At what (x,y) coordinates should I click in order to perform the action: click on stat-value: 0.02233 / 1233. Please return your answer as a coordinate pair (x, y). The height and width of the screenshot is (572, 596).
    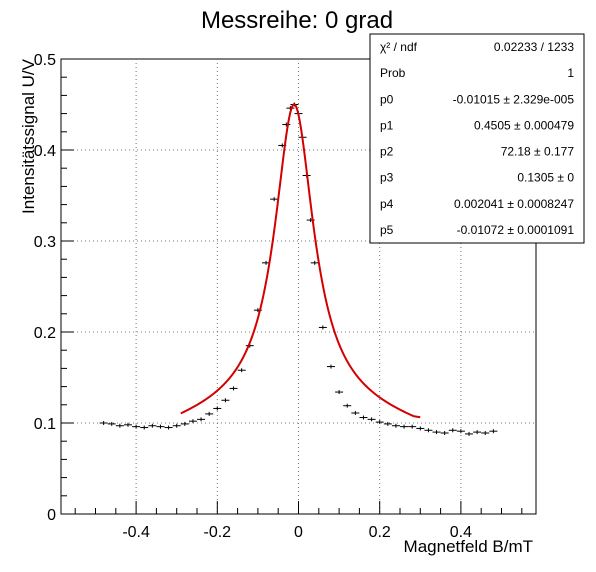
    Looking at the image, I should click on (534, 47).